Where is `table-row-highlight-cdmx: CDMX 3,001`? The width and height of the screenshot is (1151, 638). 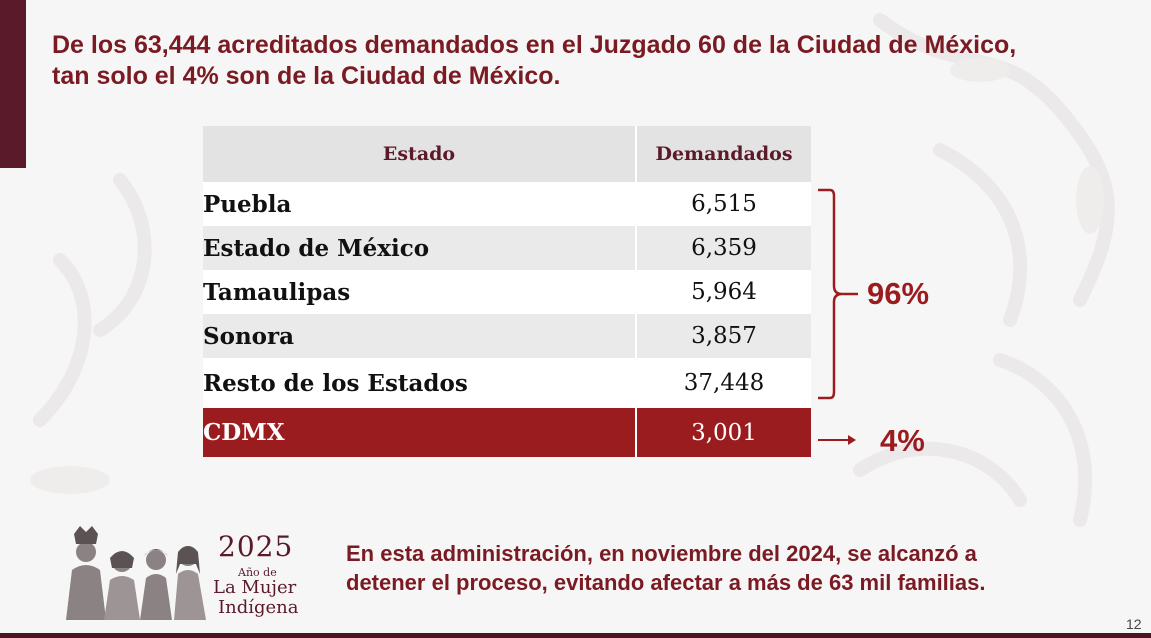
table-row-highlight-cdmx: CDMX 3,001 is located at coordinates (507, 432).